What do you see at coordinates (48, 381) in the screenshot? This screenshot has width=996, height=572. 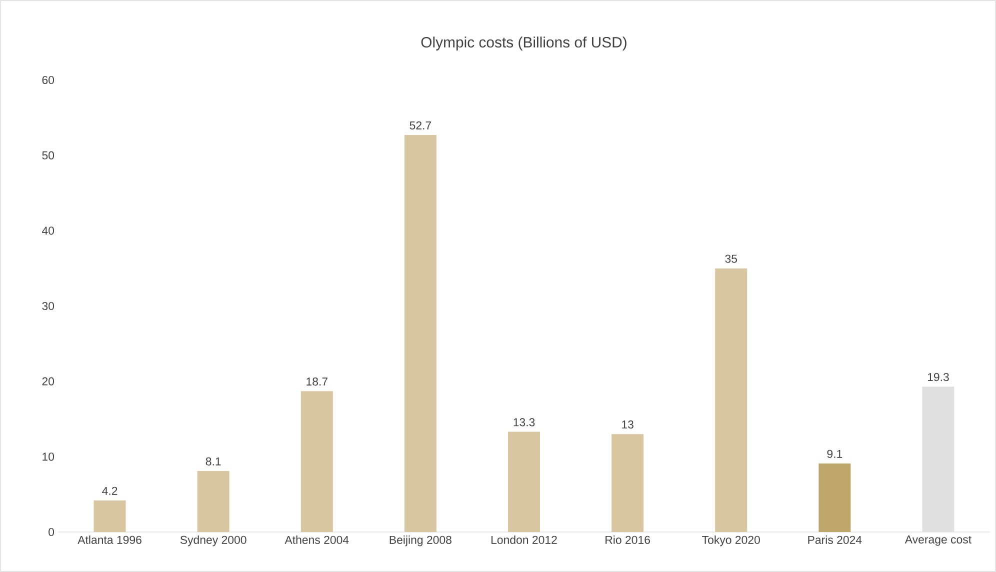 I see `y-tick-label: 20` at bounding box center [48, 381].